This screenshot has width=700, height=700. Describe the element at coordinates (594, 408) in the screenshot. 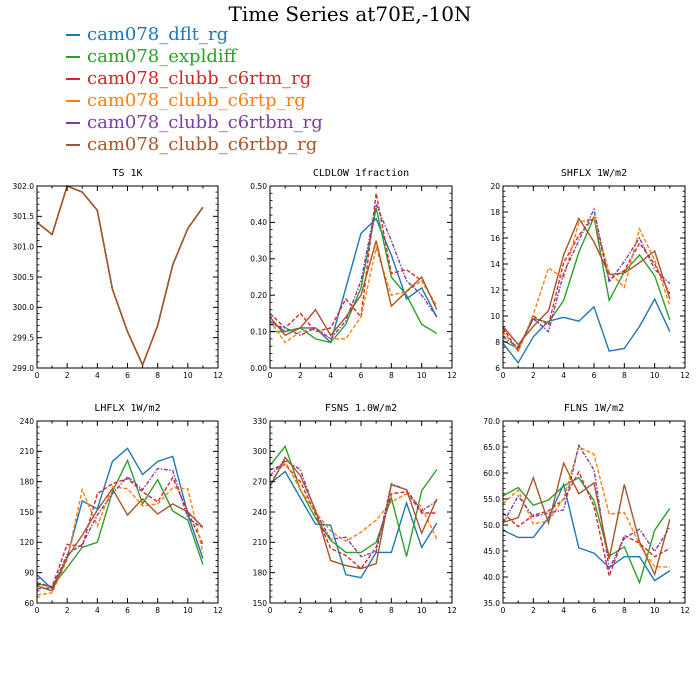

I see `panel-title: FLNS 1W/m2` at that location.